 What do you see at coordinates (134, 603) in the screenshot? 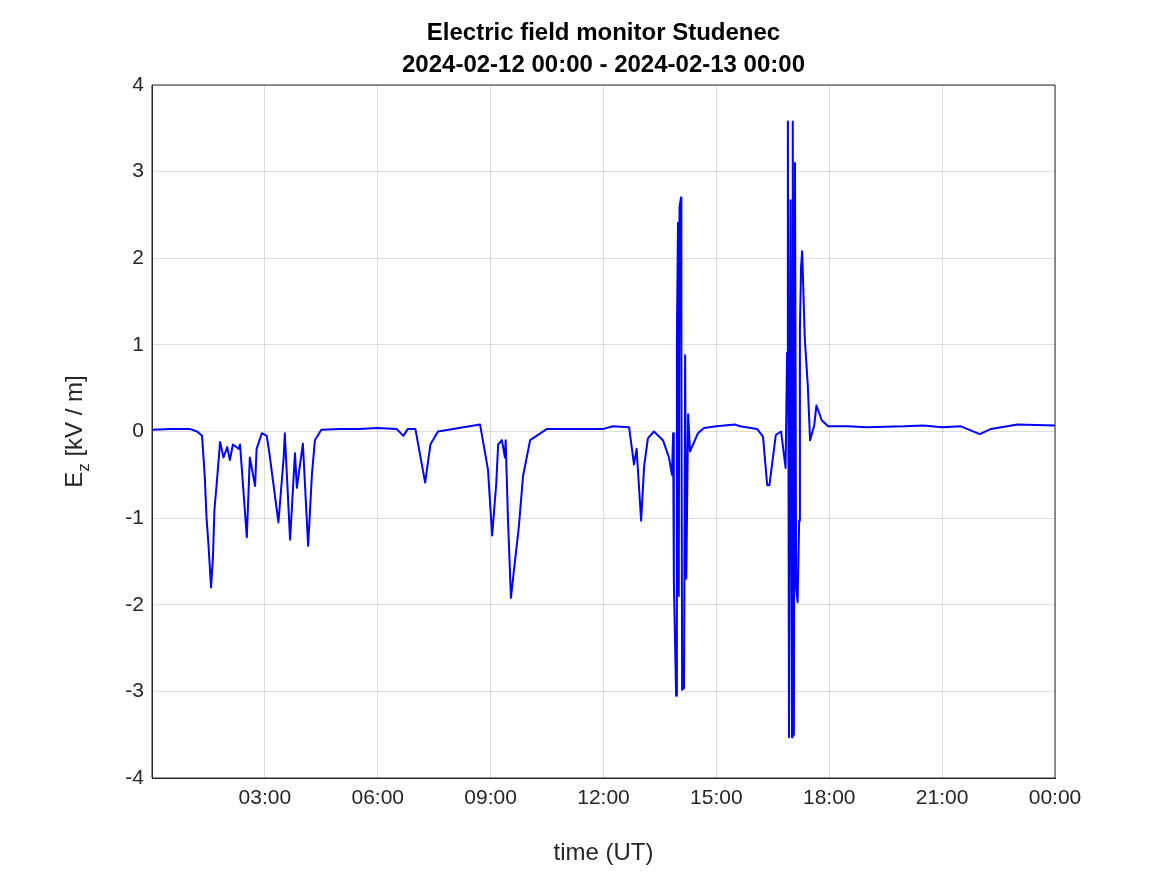
I see `y-tick-label: -2` at bounding box center [134, 603].